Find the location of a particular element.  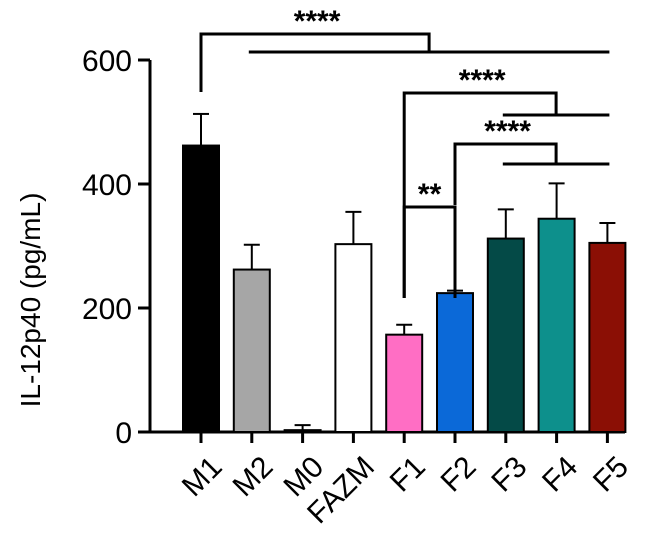

y-tick-label: 0 is located at coordinates (123, 433).